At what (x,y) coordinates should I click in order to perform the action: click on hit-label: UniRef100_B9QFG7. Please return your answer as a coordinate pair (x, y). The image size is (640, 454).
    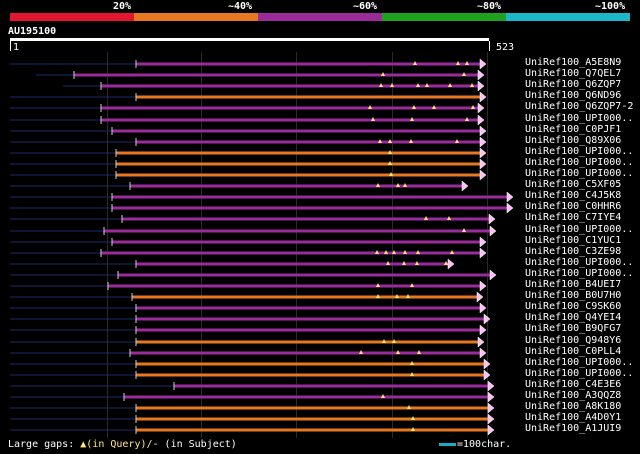
    Looking at the image, I should click on (573, 328).